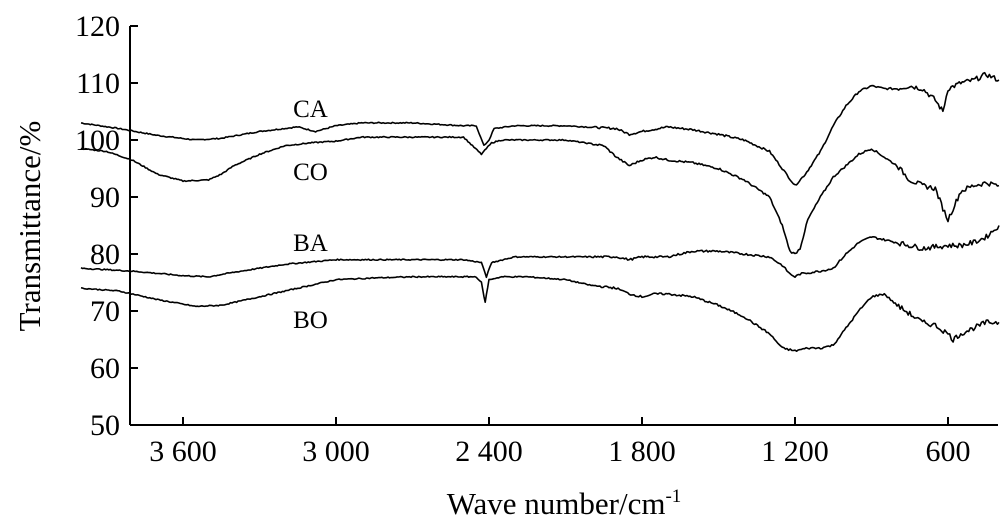  What do you see at coordinates (948, 451) in the screenshot?
I see `x-tick-label: 600` at bounding box center [948, 451].